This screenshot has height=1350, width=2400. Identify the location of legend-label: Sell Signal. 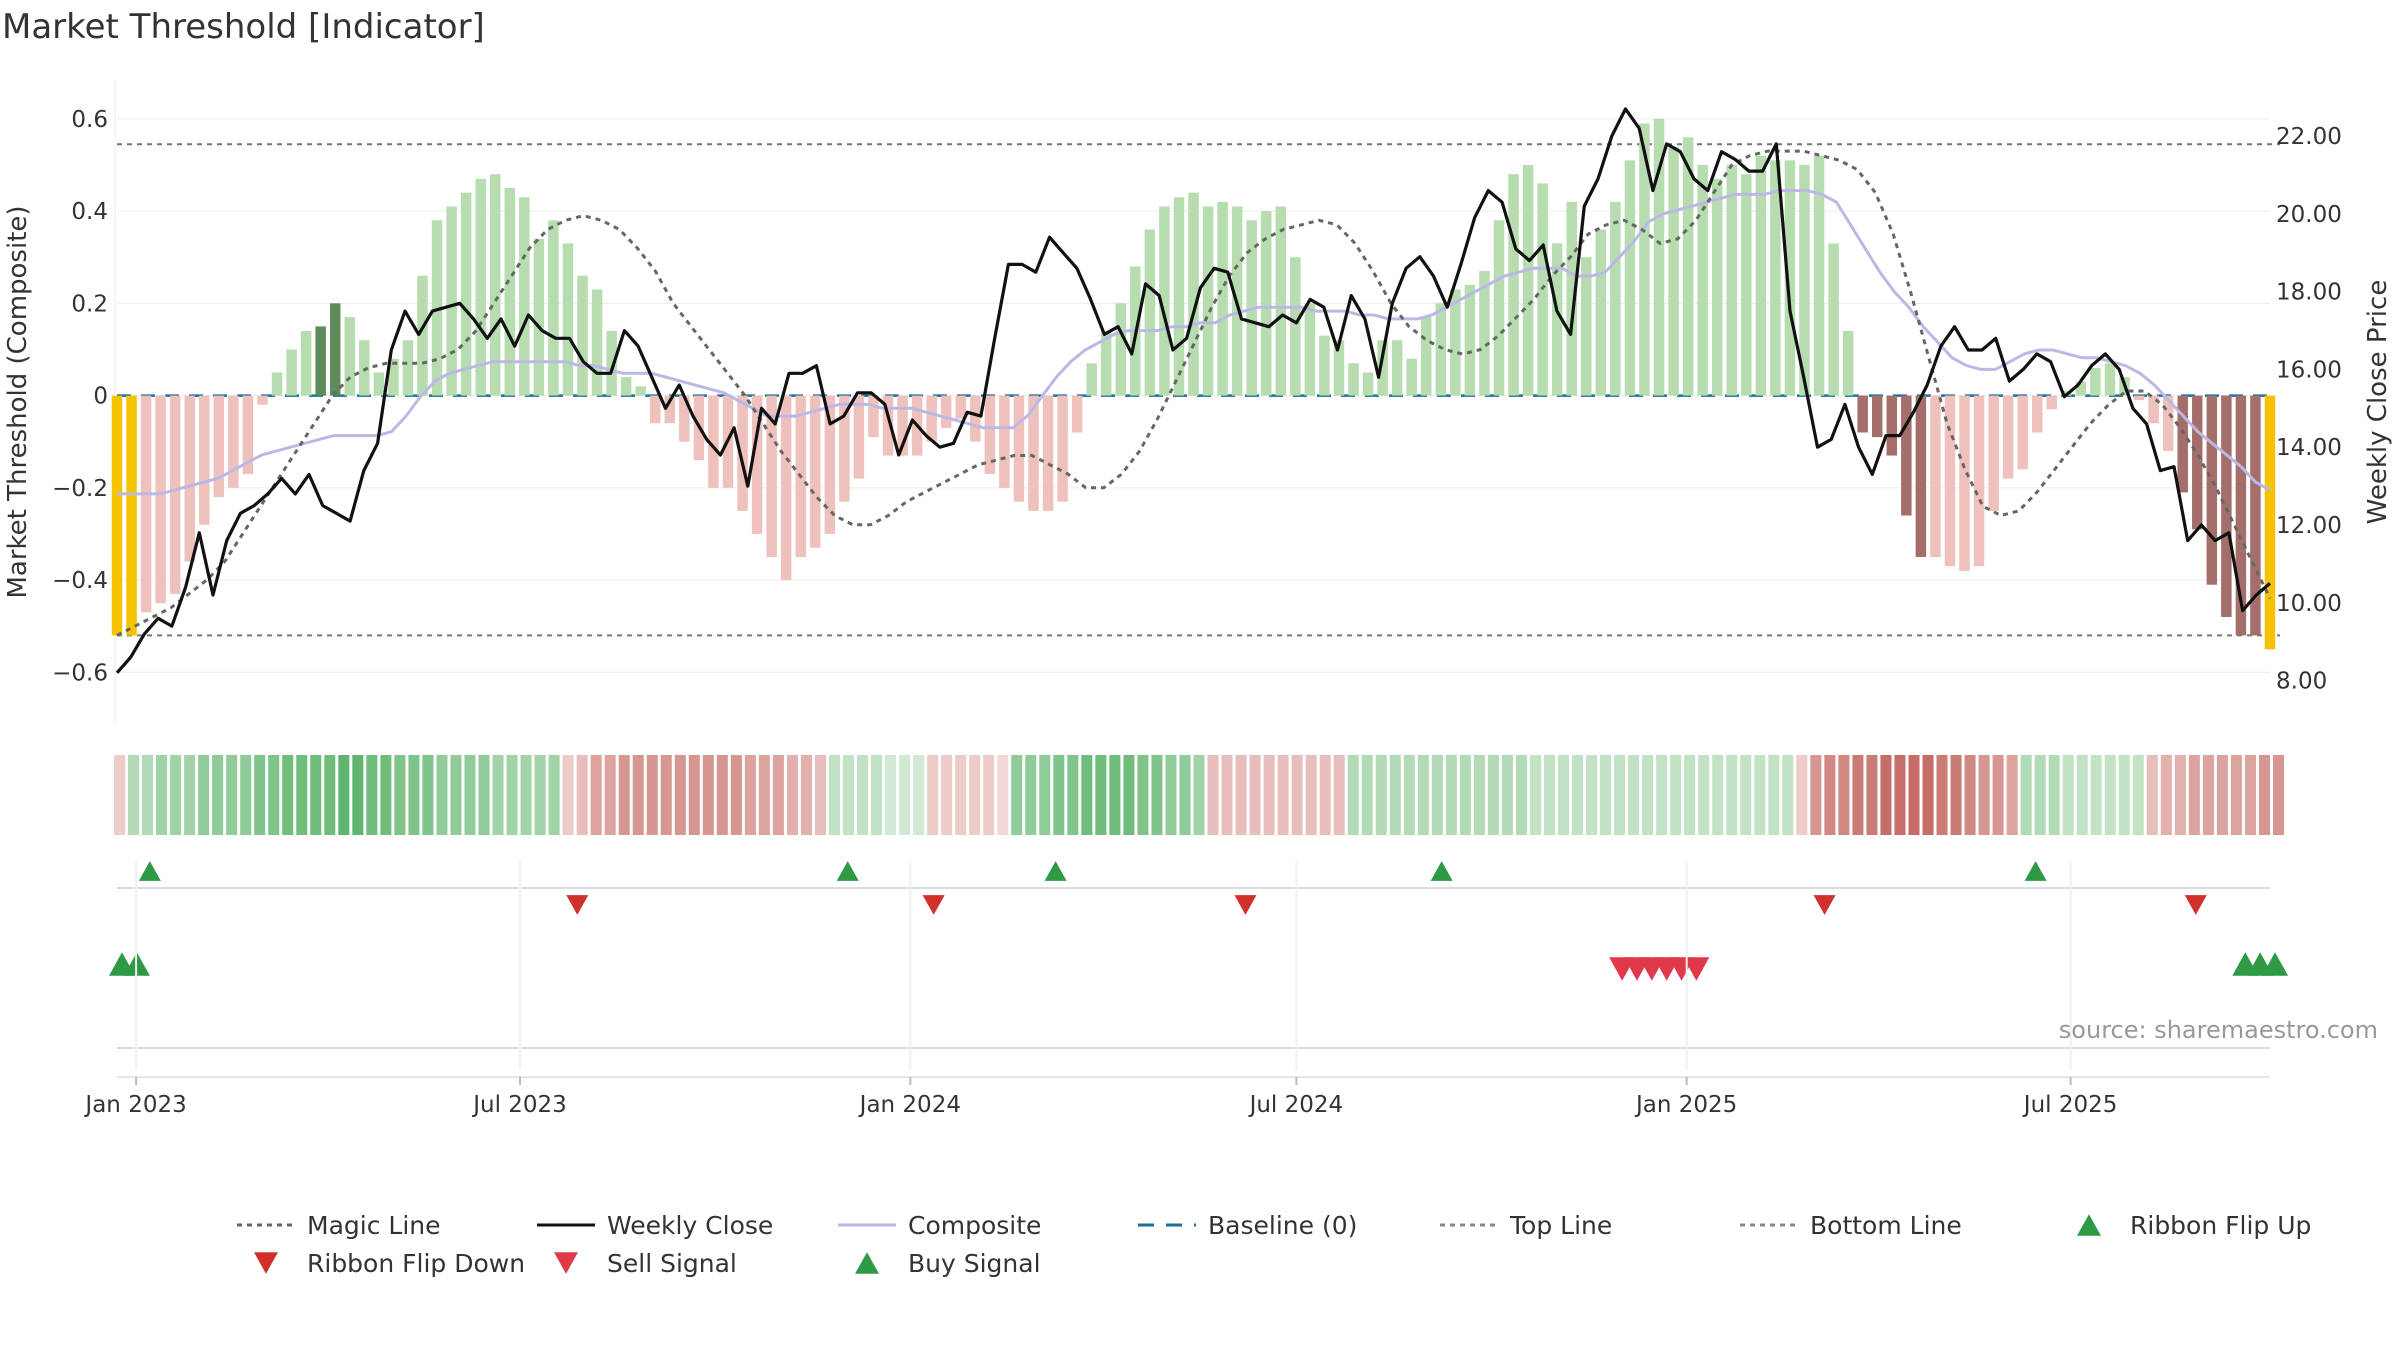
(672, 1263).